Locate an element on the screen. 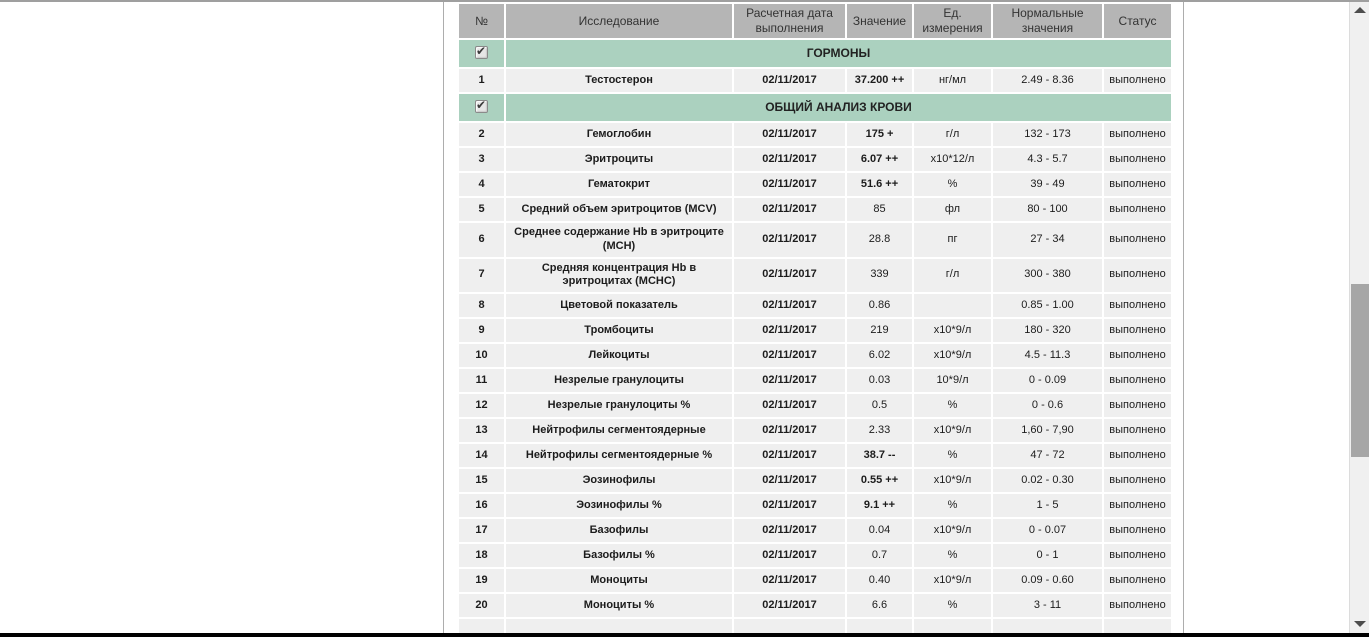 This screenshot has width=1369, height=640. table-row: 18 Базофилы % 02/11/2017 0.7% 0 - 1 выполнено is located at coordinates (815, 555).